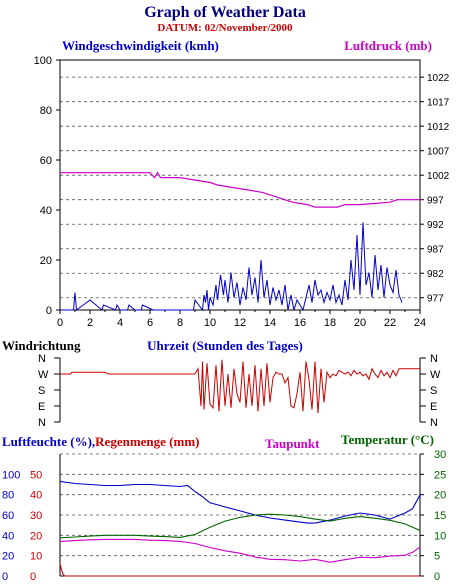  I want to click on hour-tick-label: 16, so click(300, 323).